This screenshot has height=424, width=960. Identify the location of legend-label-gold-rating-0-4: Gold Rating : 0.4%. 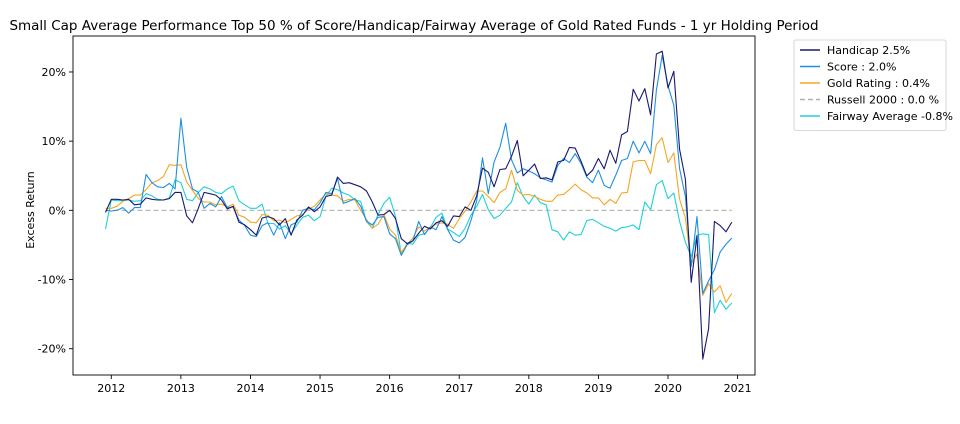
(878, 83).